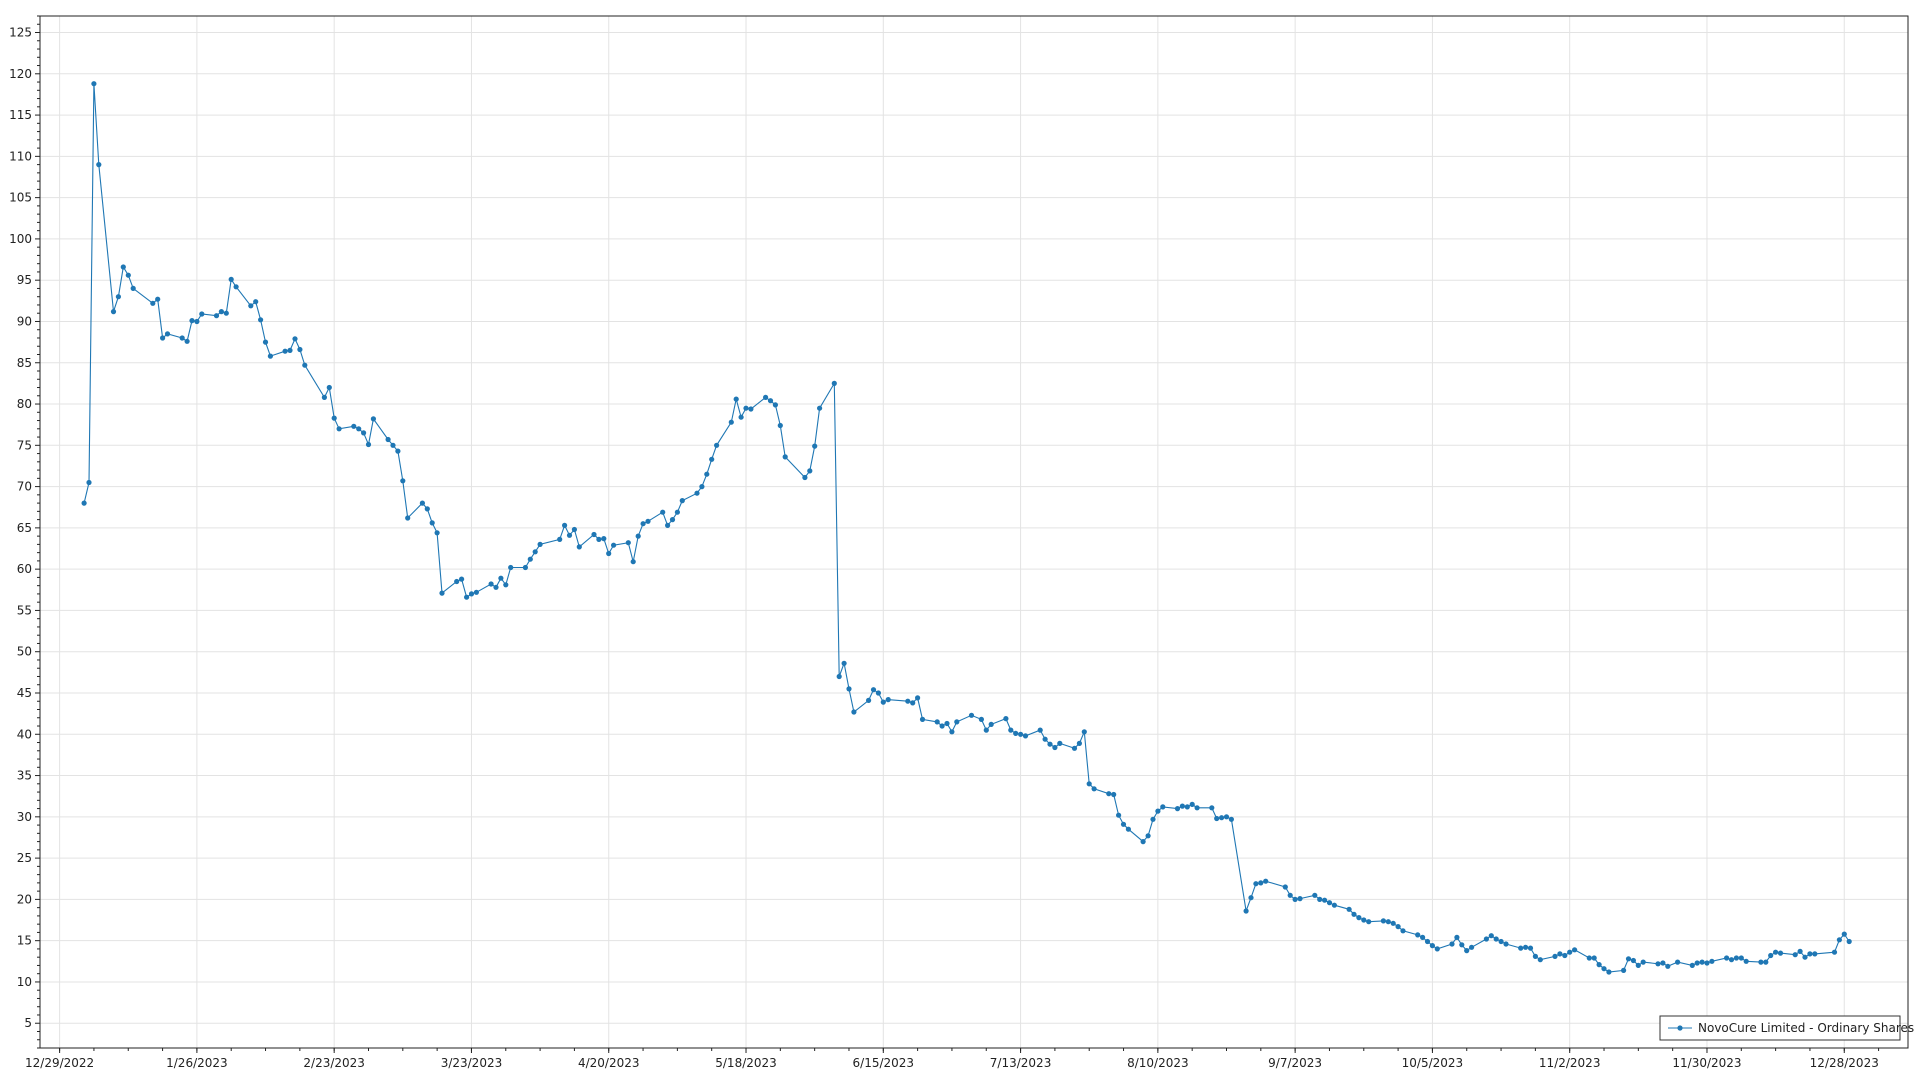  I want to click on legend: NovoCure Limited - Ordinary Shares, so click(1786, 1028).